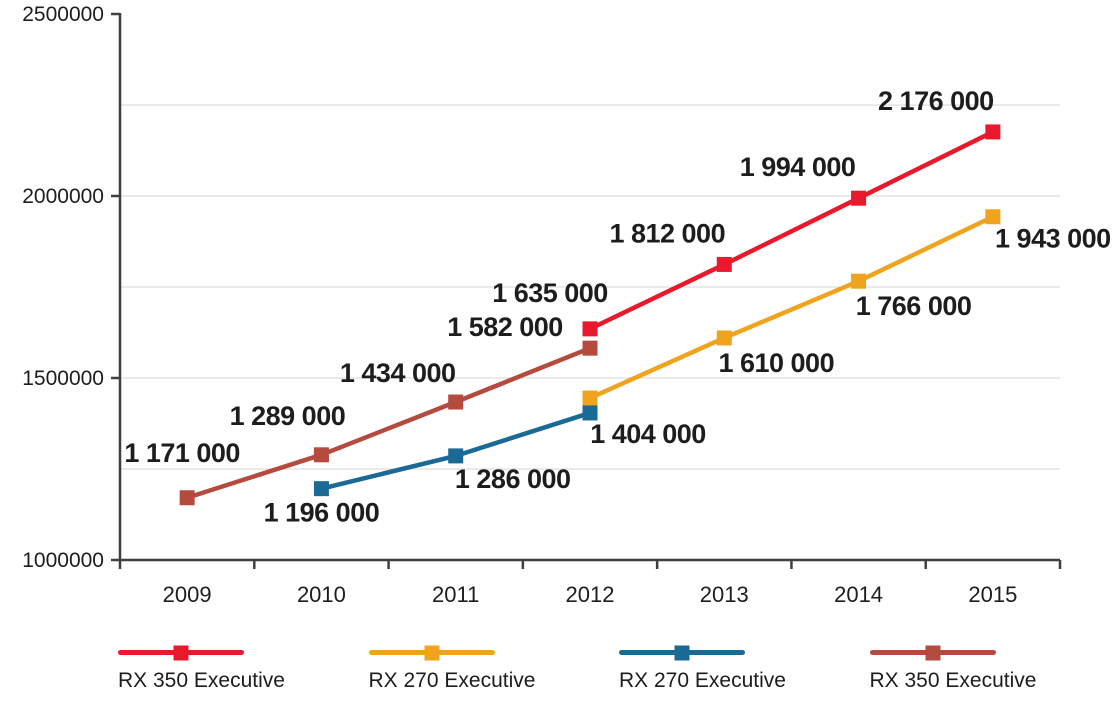 Image resolution: width=1120 pixels, height=702 pixels. What do you see at coordinates (182, 453) in the screenshot?
I see `data-point-label: 1 171 000` at bounding box center [182, 453].